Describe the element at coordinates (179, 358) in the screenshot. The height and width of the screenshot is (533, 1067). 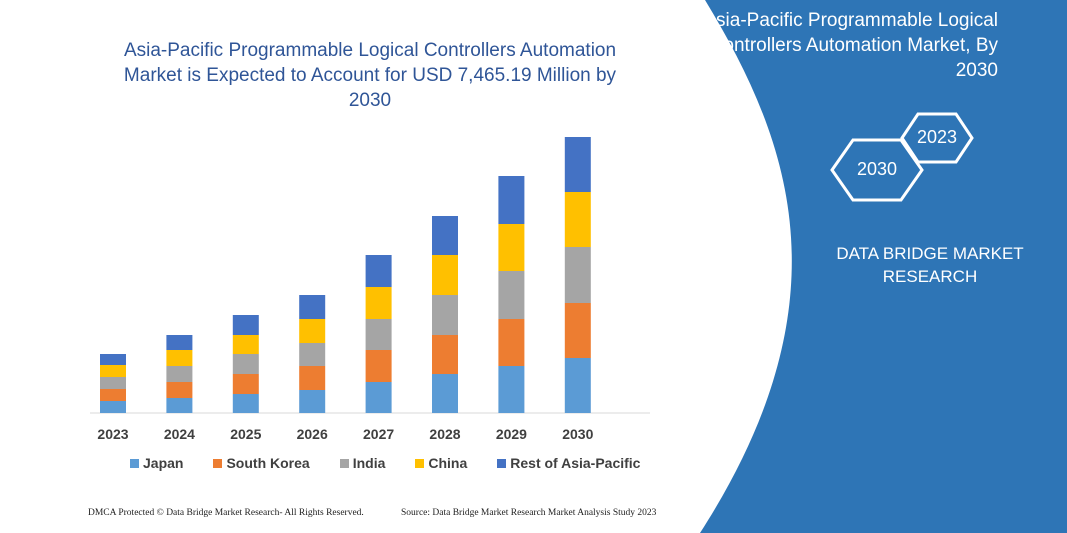
I see `bar-2024-china` at that location.